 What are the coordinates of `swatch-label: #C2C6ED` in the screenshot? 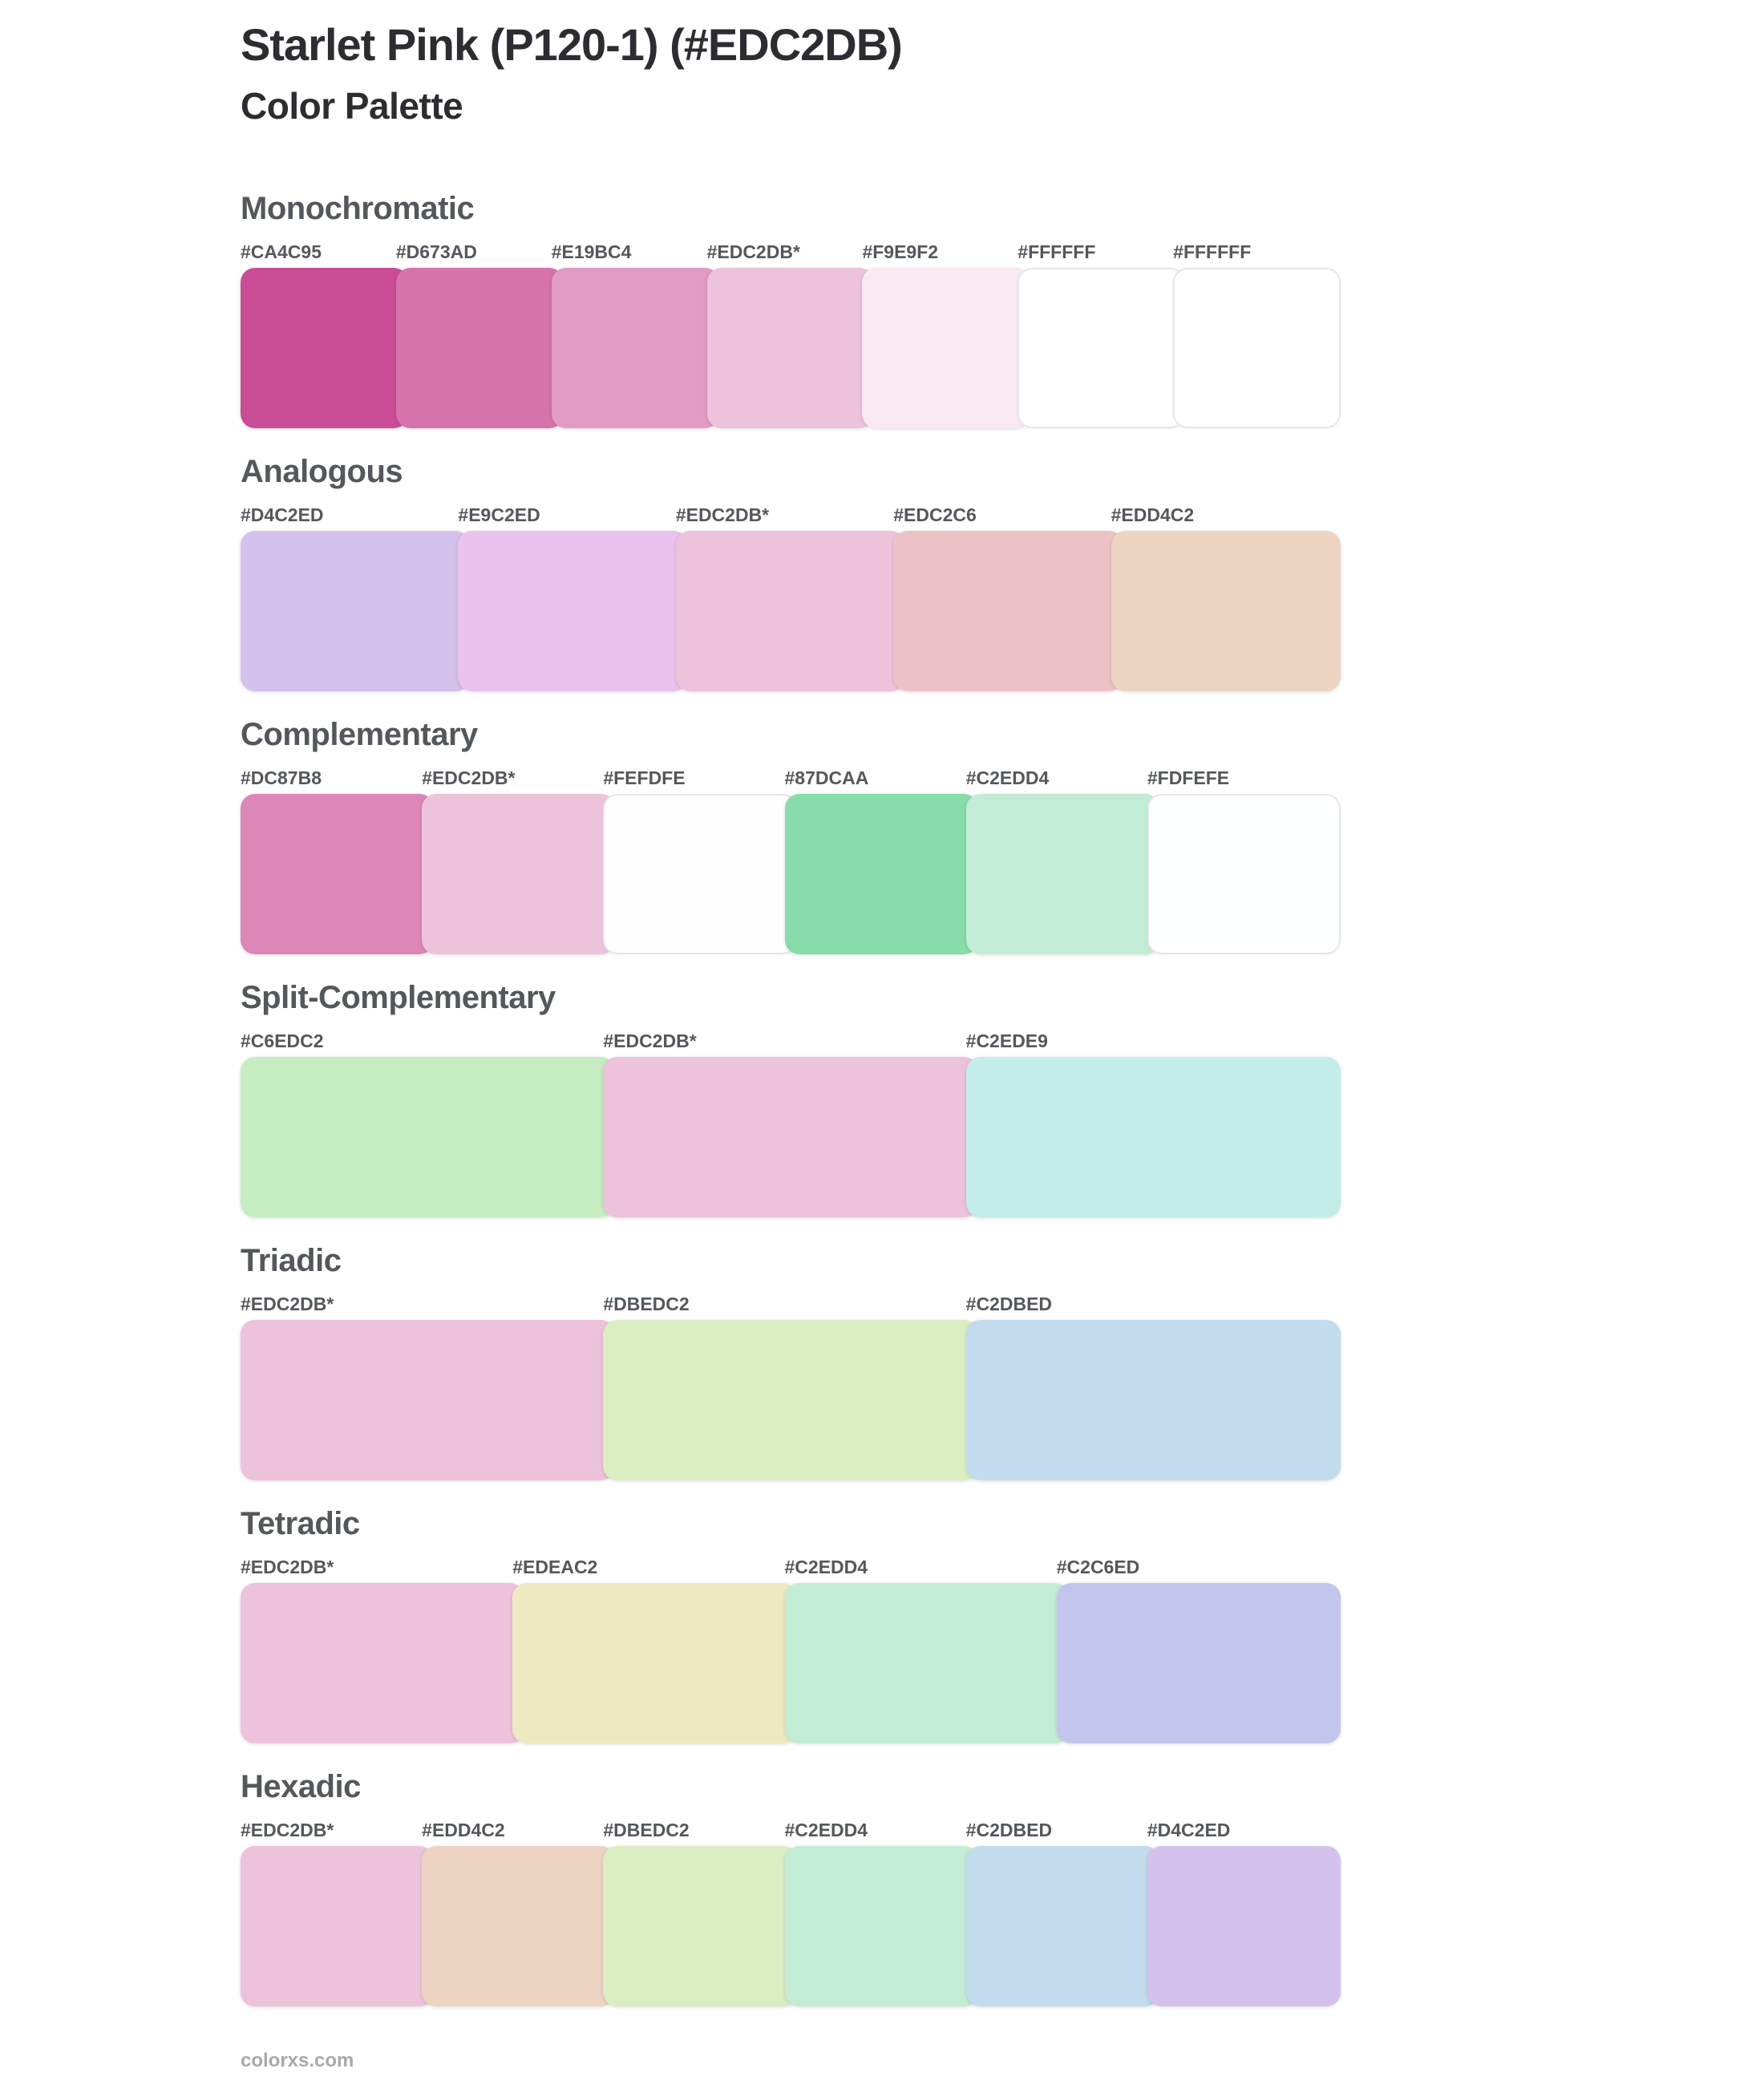 It's located at (1098, 1567).